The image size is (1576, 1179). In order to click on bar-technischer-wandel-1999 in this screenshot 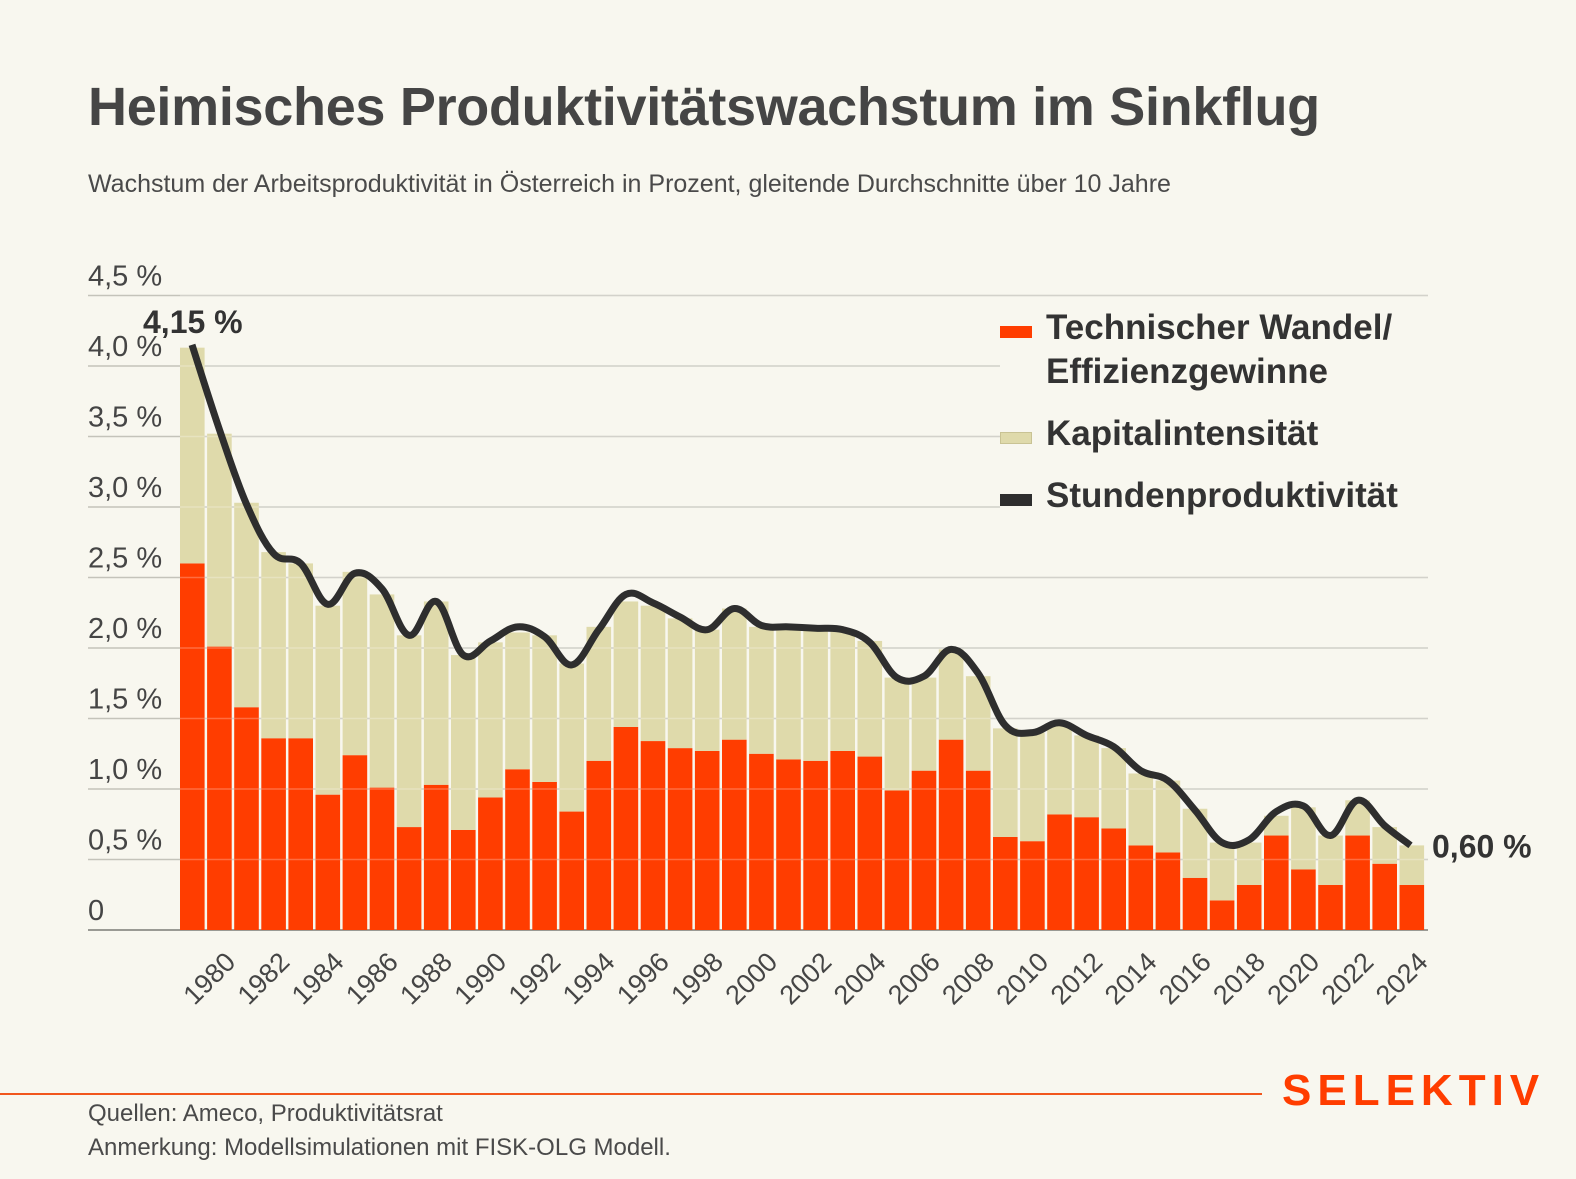, I will do `click(734, 834)`.